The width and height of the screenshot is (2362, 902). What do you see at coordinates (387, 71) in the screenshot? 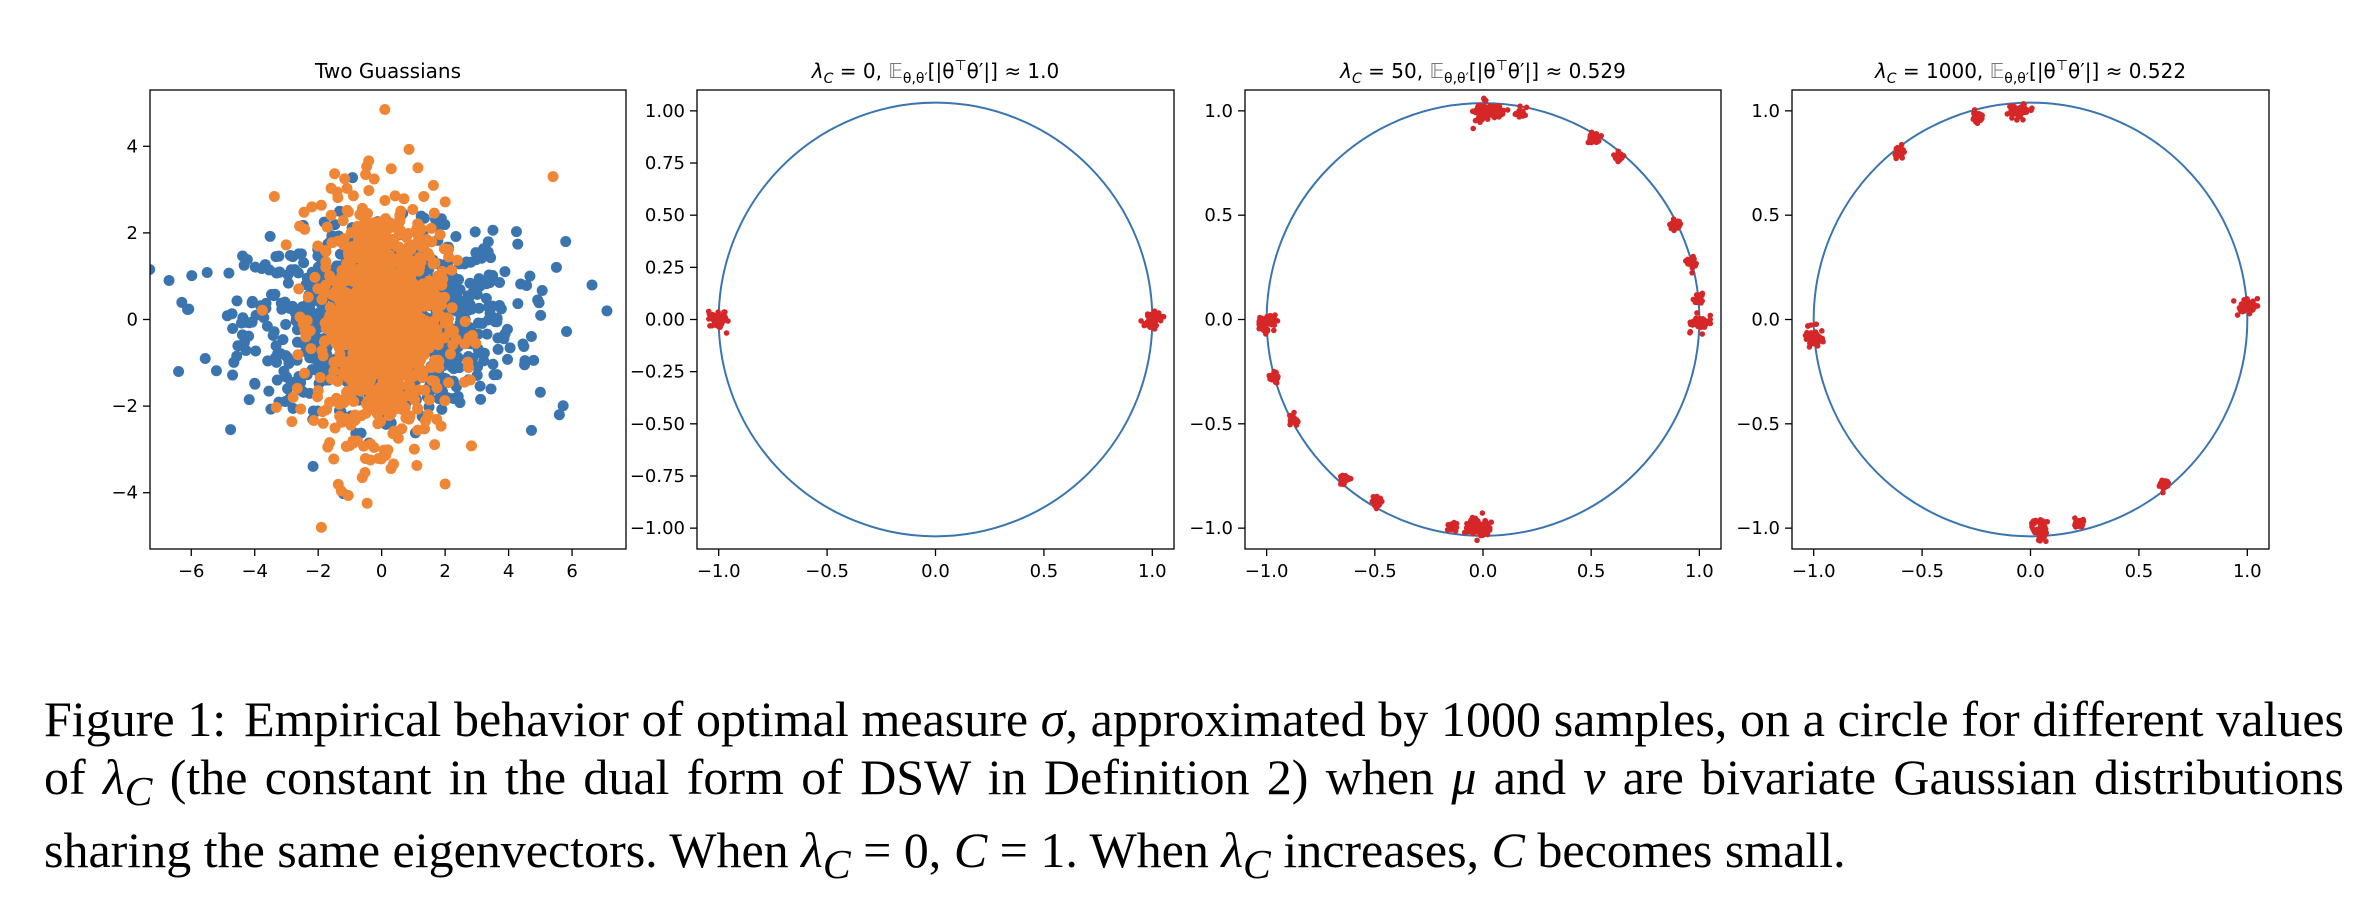
I see `panel-title: Two Guassians` at bounding box center [387, 71].